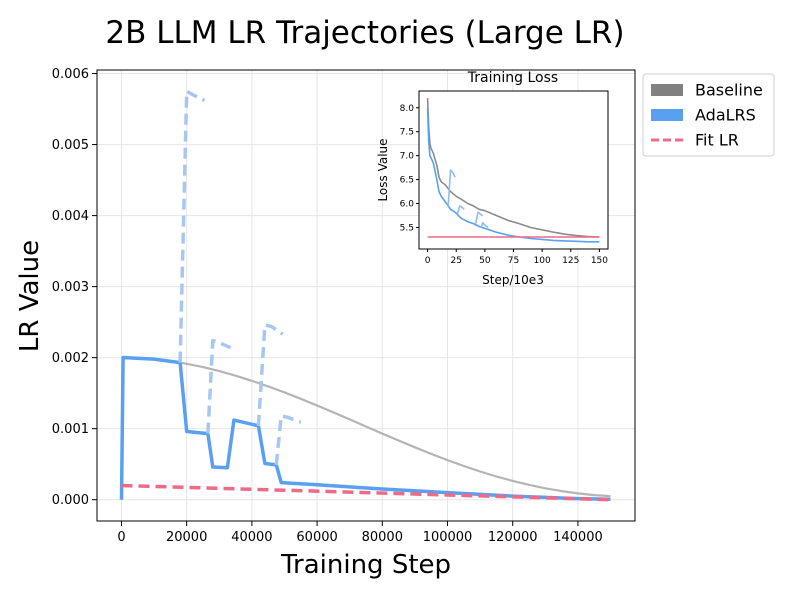 The height and width of the screenshot is (595, 793). What do you see at coordinates (512, 78) in the screenshot?
I see `inset-title: Training Loss` at bounding box center [512, 78].